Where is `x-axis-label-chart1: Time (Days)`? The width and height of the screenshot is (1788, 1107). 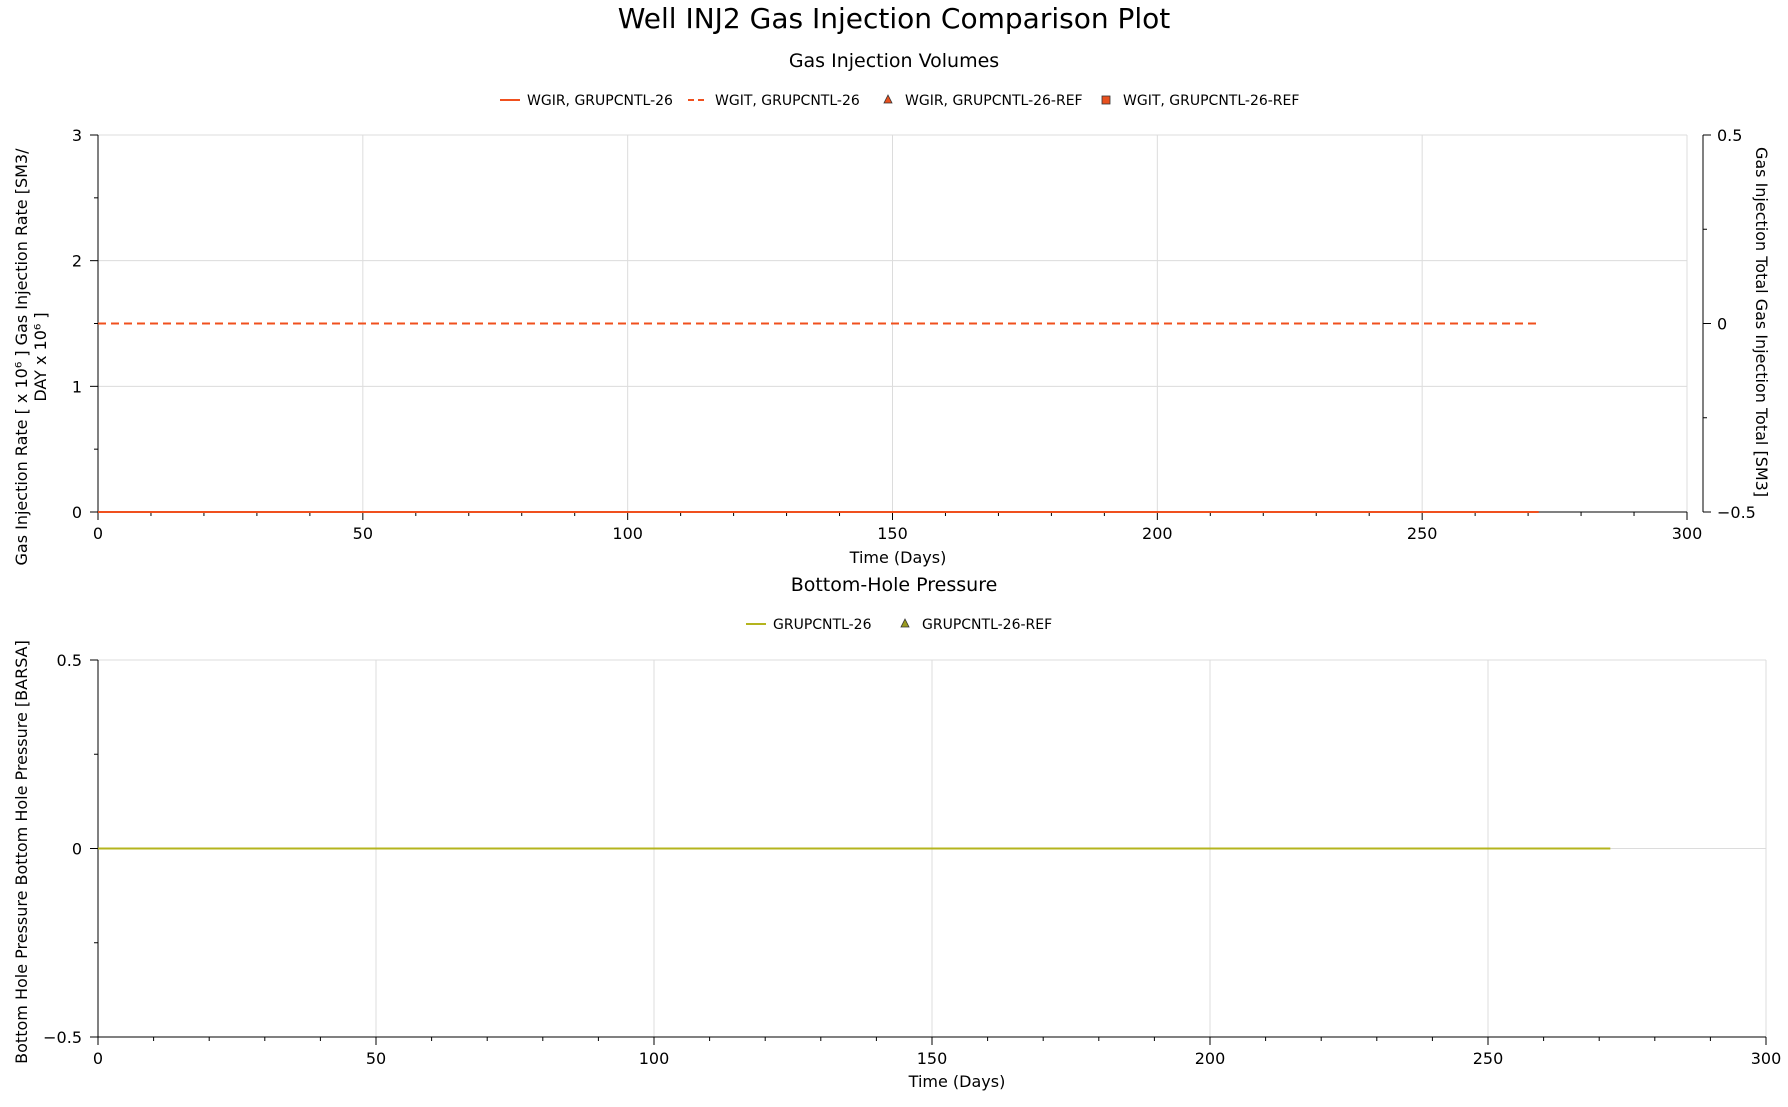
x-axis-label-chart1: Time (Days) is located at coordinates (898, 557).